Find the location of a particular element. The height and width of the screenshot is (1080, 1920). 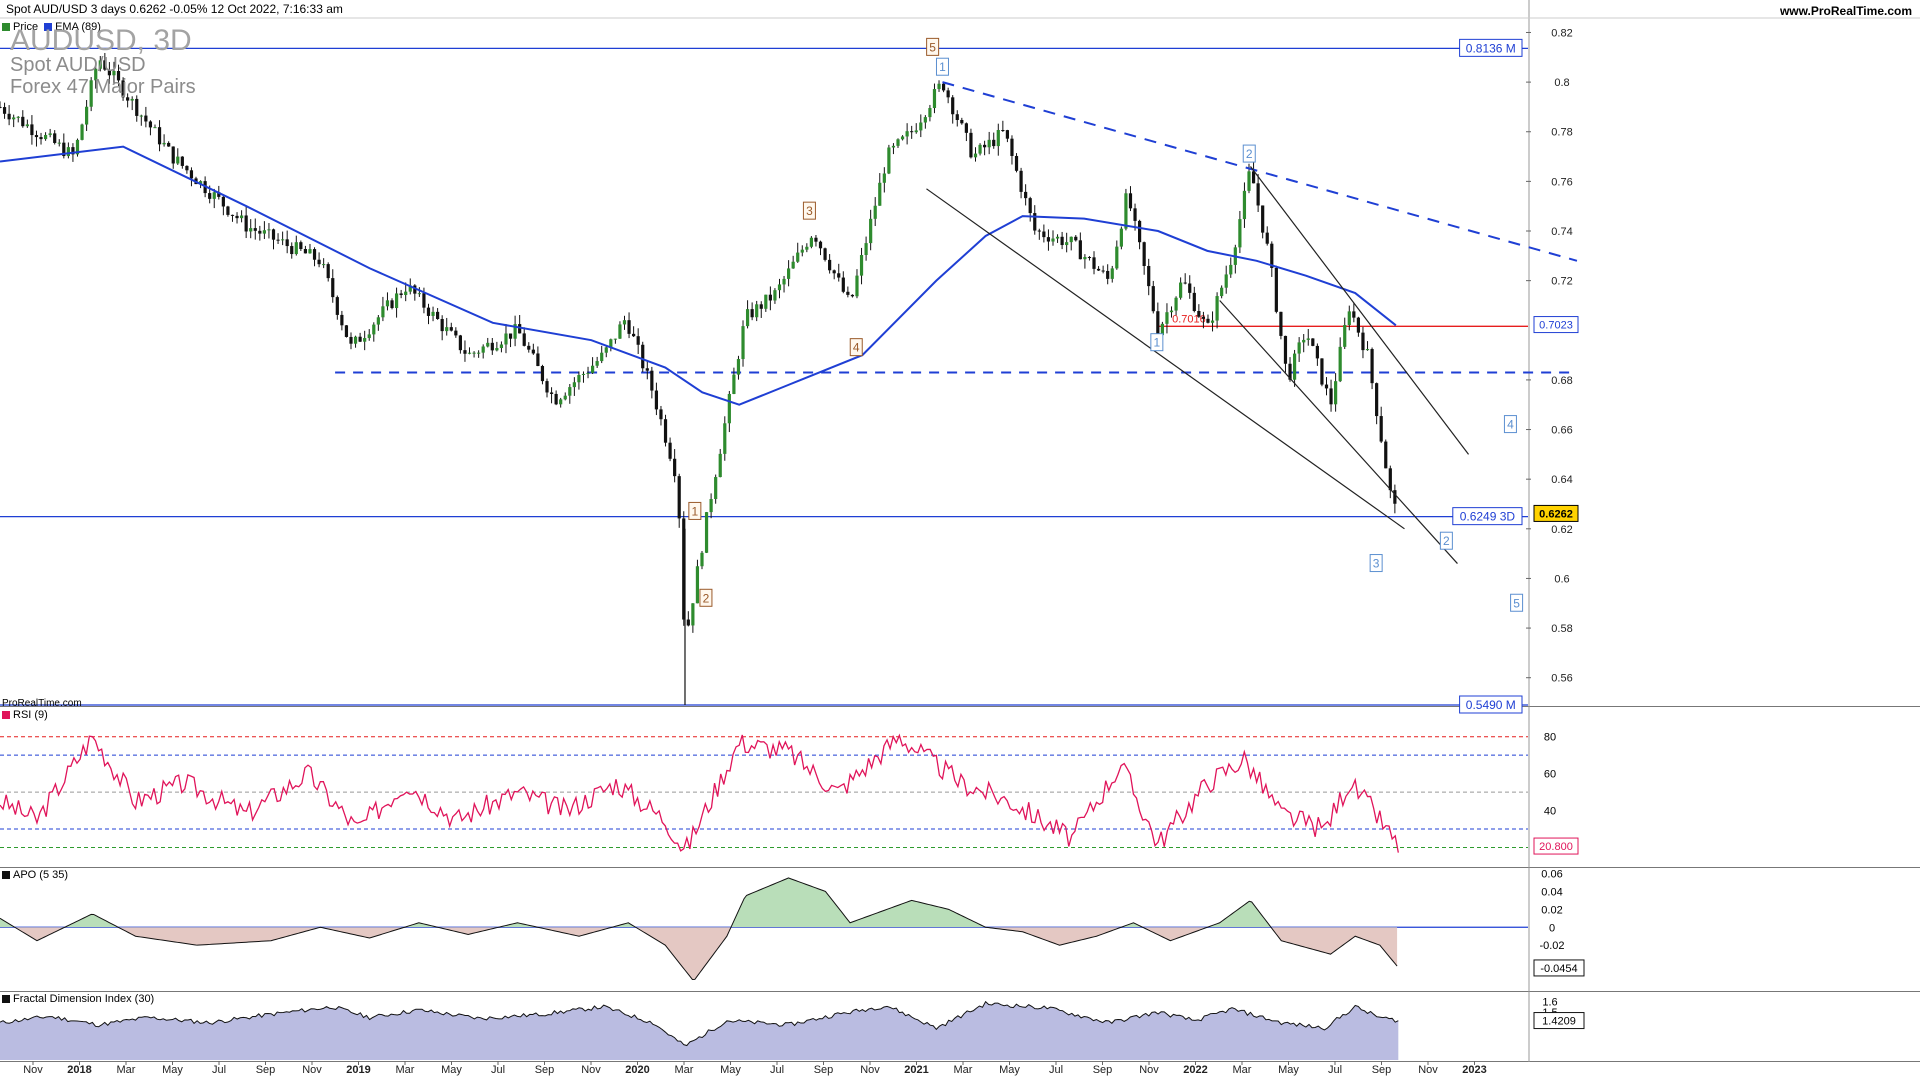

wave-label: 4 is located at coordinates (856, 348).